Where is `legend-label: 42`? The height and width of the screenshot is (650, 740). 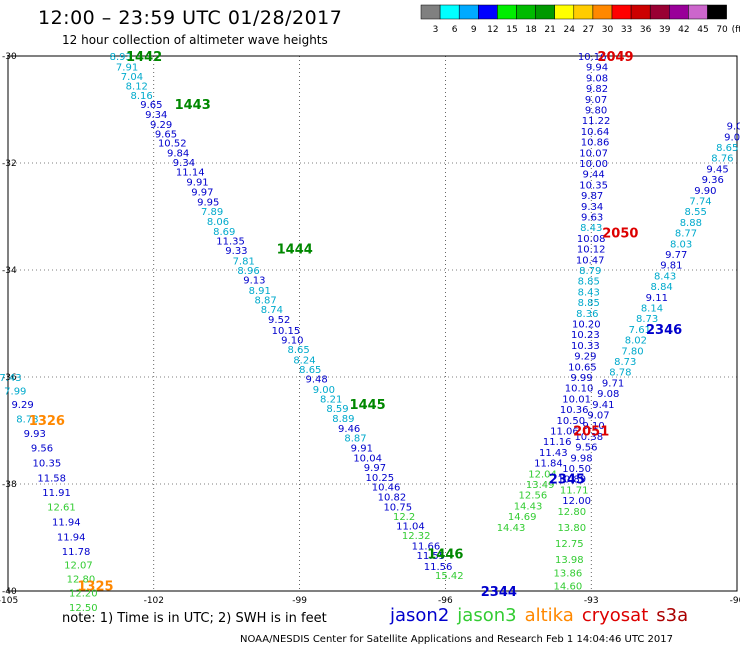 legend-label: 42 is located at coordinates (683, 30).